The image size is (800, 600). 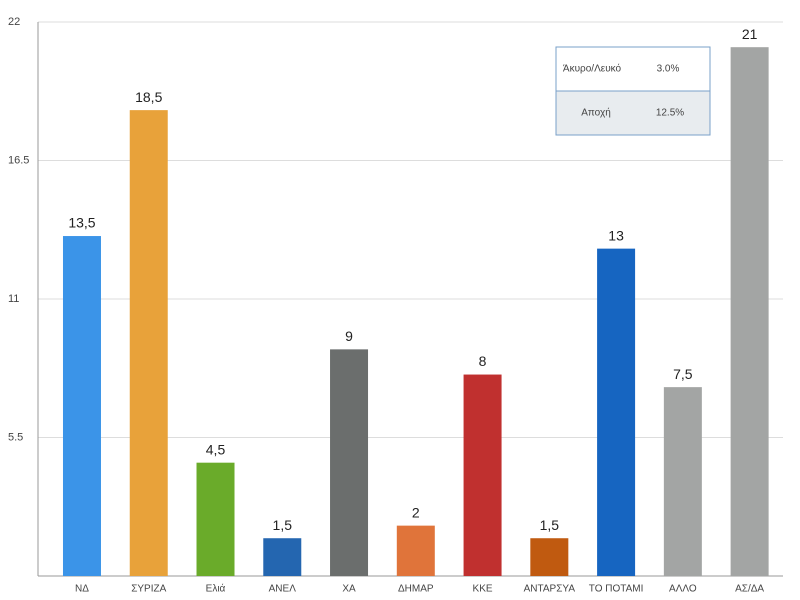 I want to click on inset-cell: 12.5%, so click(x=670, y=113).